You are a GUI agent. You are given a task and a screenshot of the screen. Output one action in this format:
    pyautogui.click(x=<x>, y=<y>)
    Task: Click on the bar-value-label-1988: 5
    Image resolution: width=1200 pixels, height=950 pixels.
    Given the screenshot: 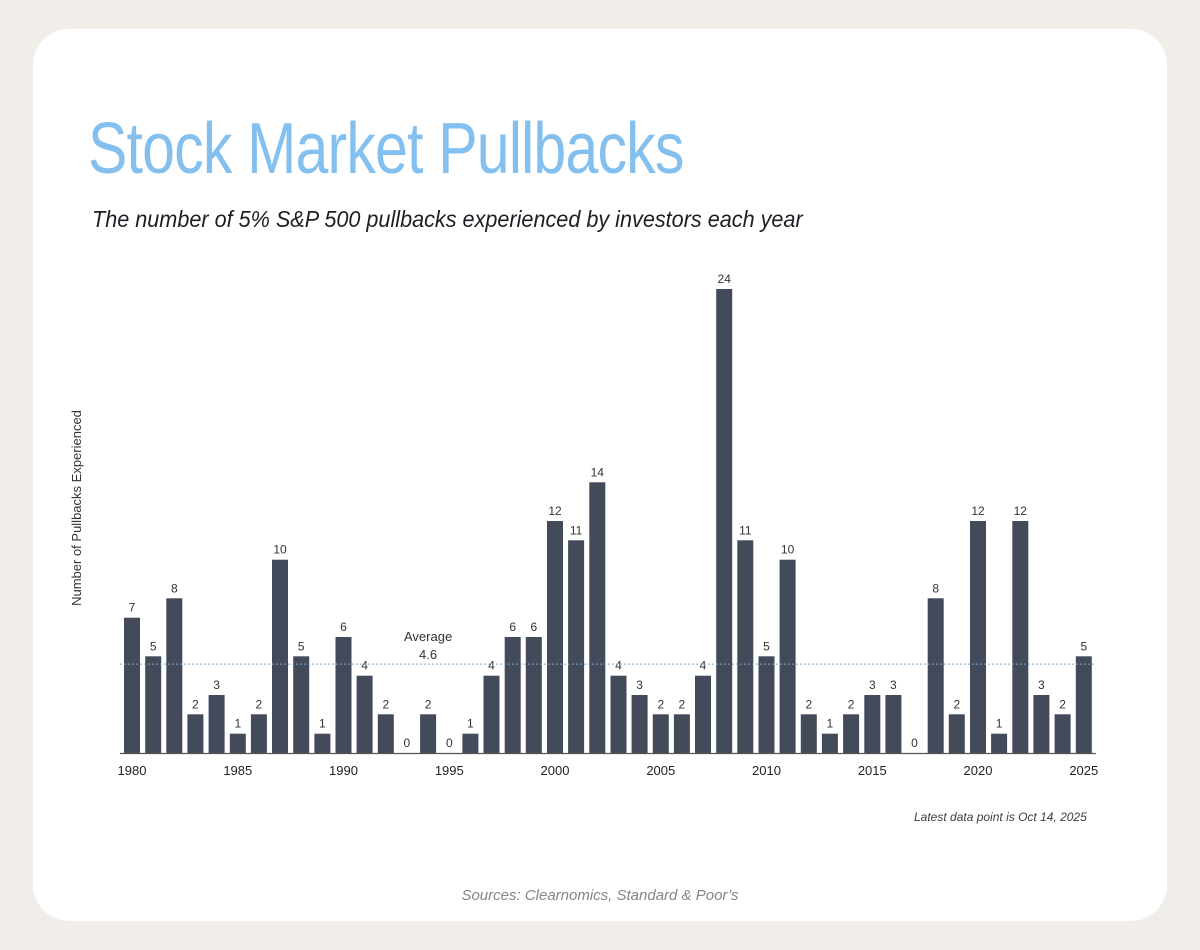 What is the action you would take?
    pyautogui.click(x=301, y=646)
    